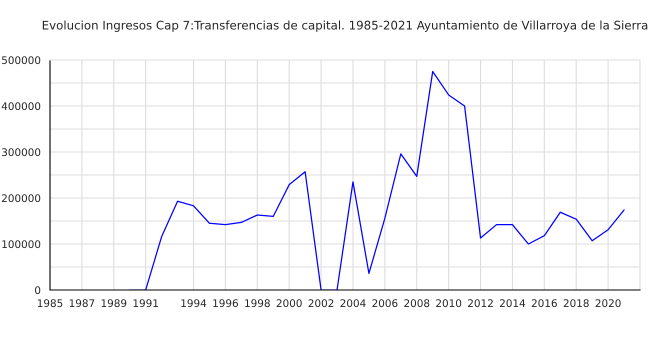  Describe the element at coordinates (321, 303) in the screenshot. I see `x-tick-label: 2002` at that location.